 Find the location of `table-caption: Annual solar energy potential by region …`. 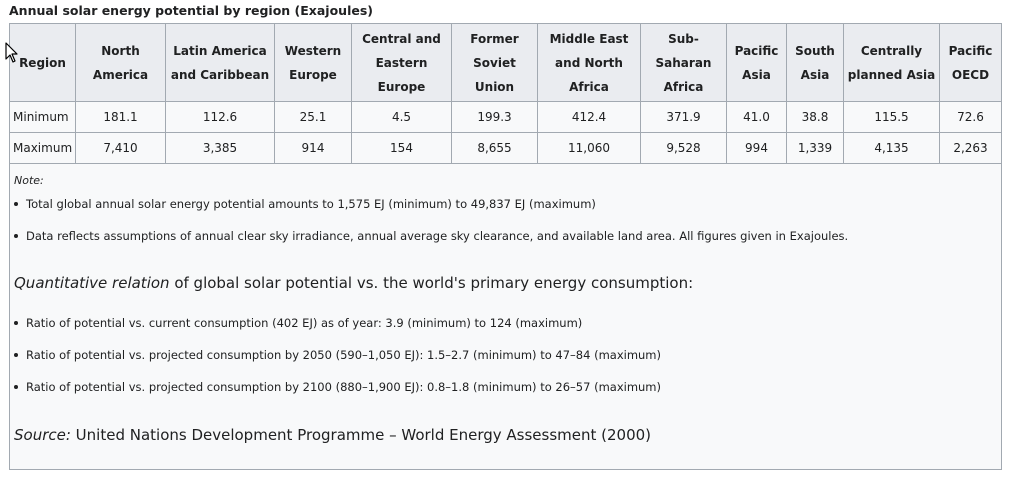

table-caption: Annual solar energy potential by region … is located at coordinates (191, 10).